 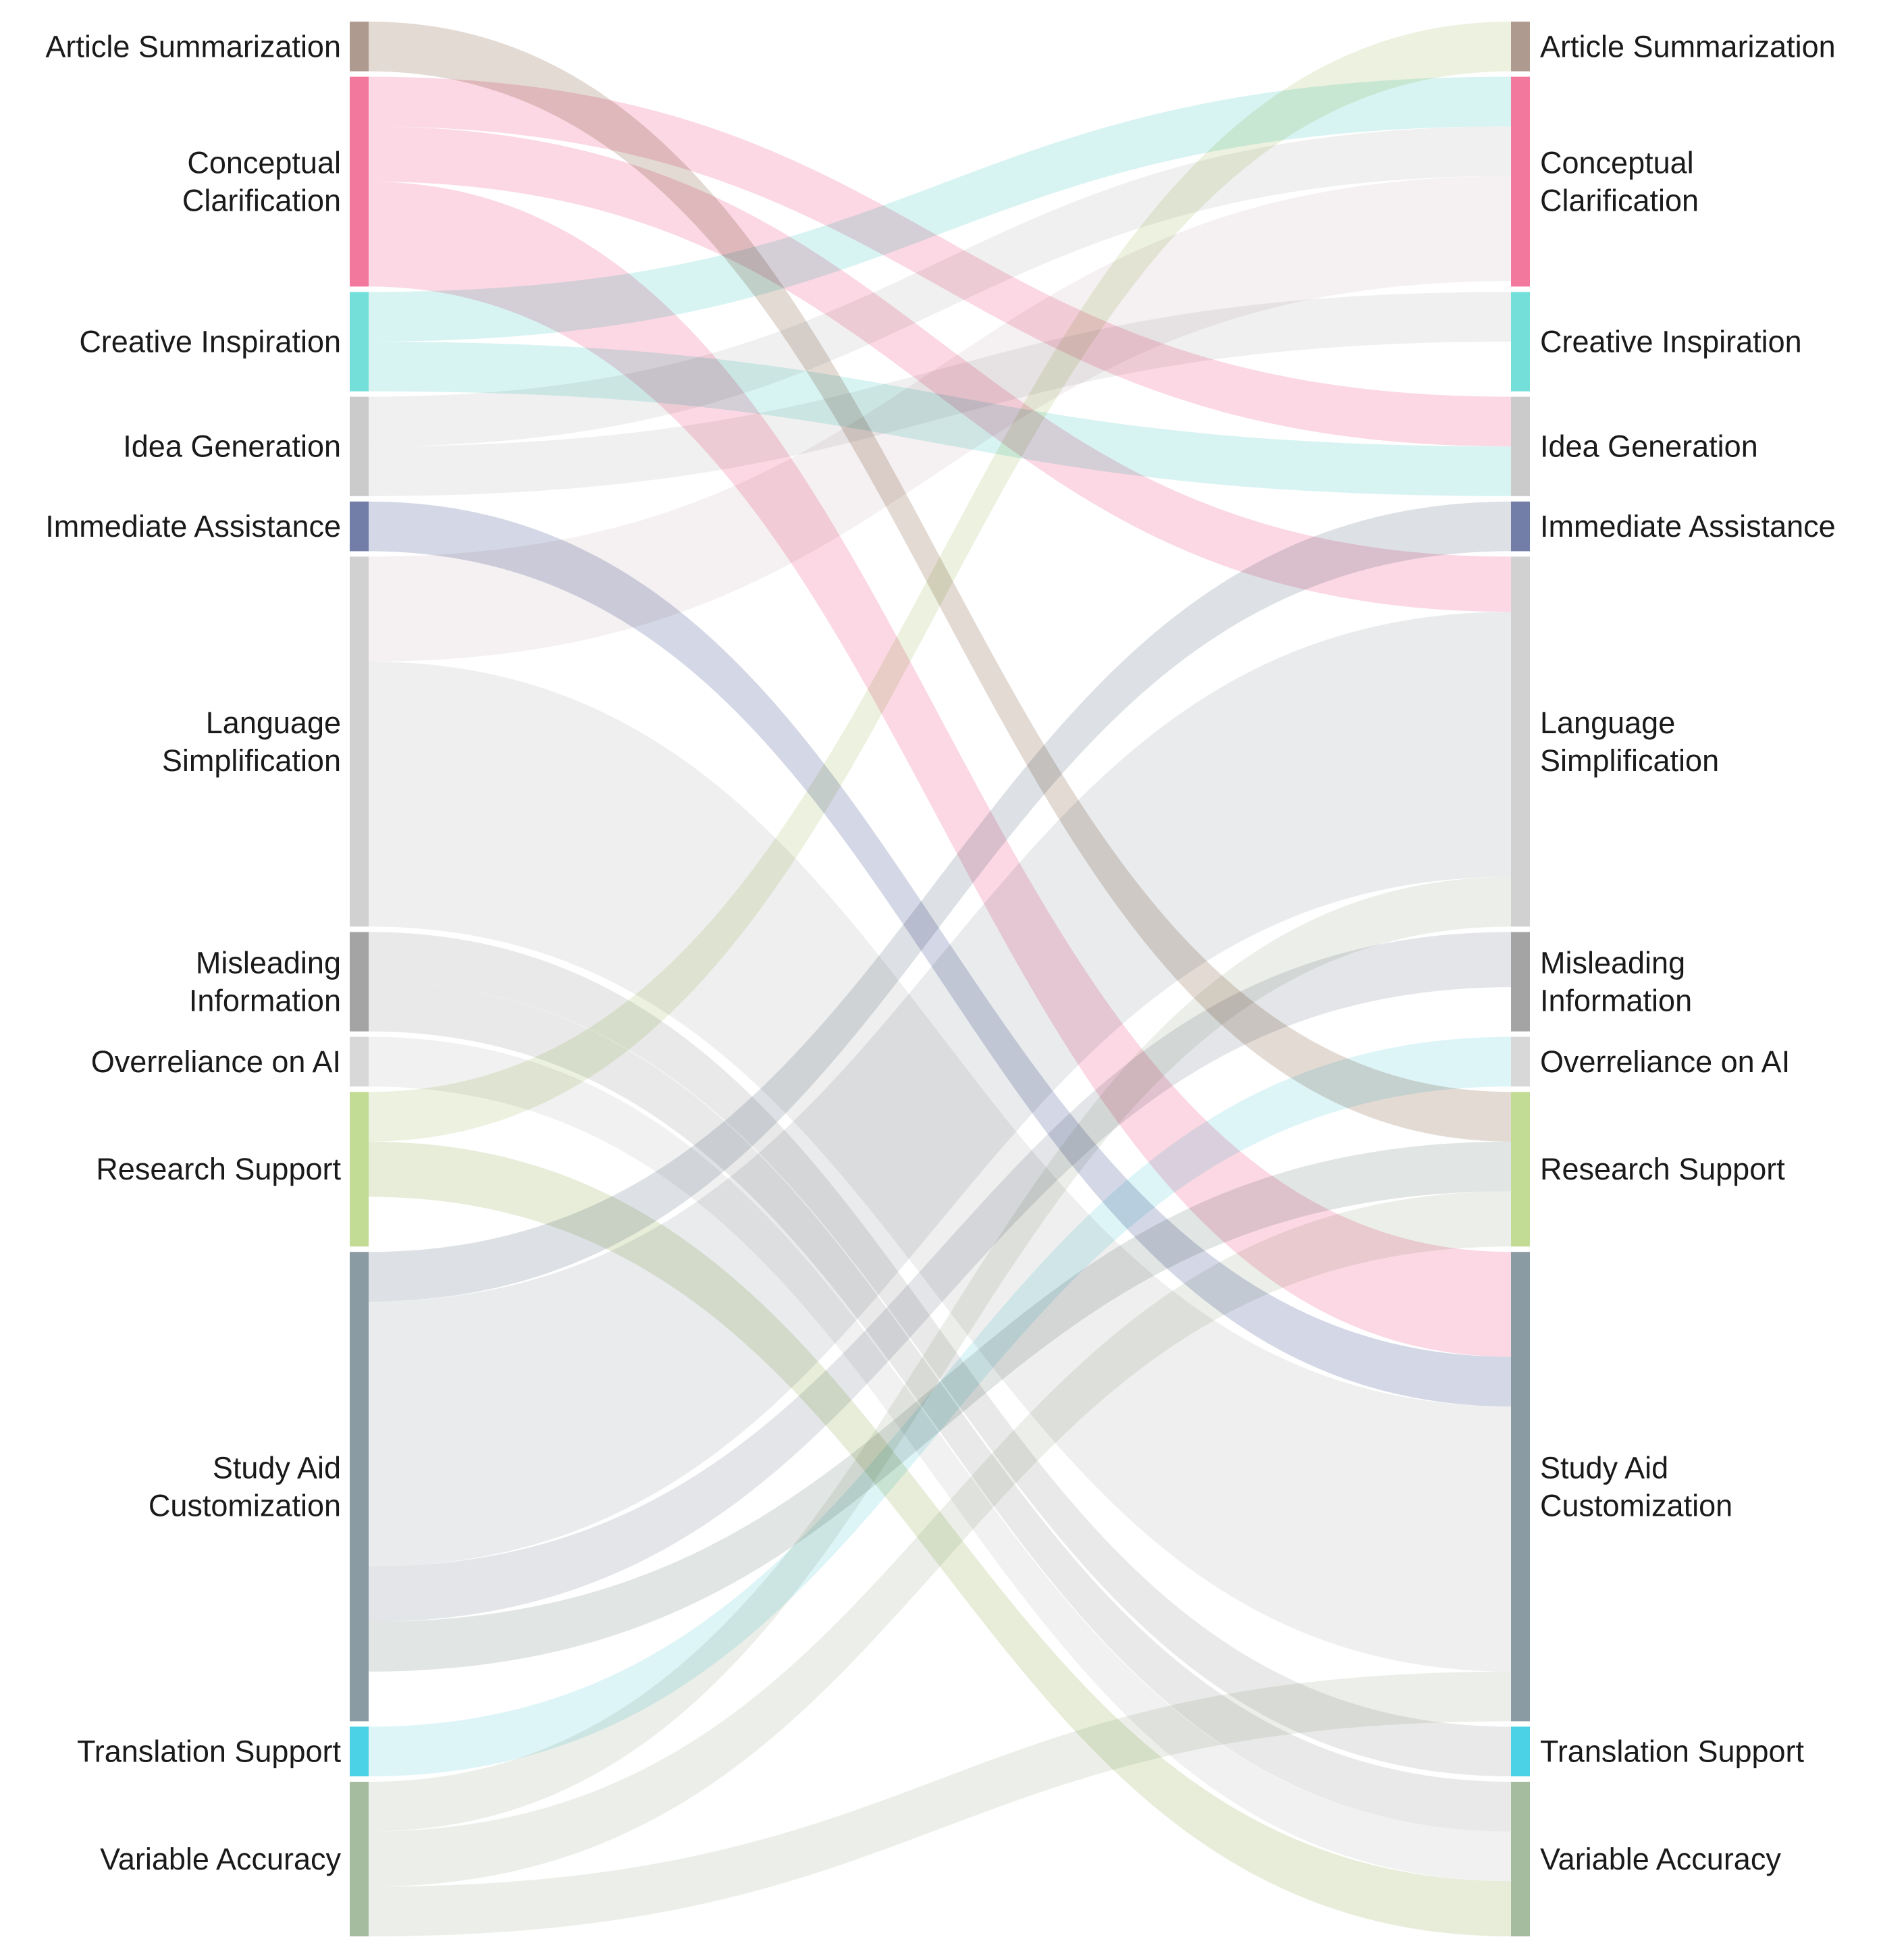 What do you see at coordinates (220, 1859) in the screenshot?
I see `left-node-label-variable-accuracy: Variable Accuracy` at bounding box center [220, 1859].